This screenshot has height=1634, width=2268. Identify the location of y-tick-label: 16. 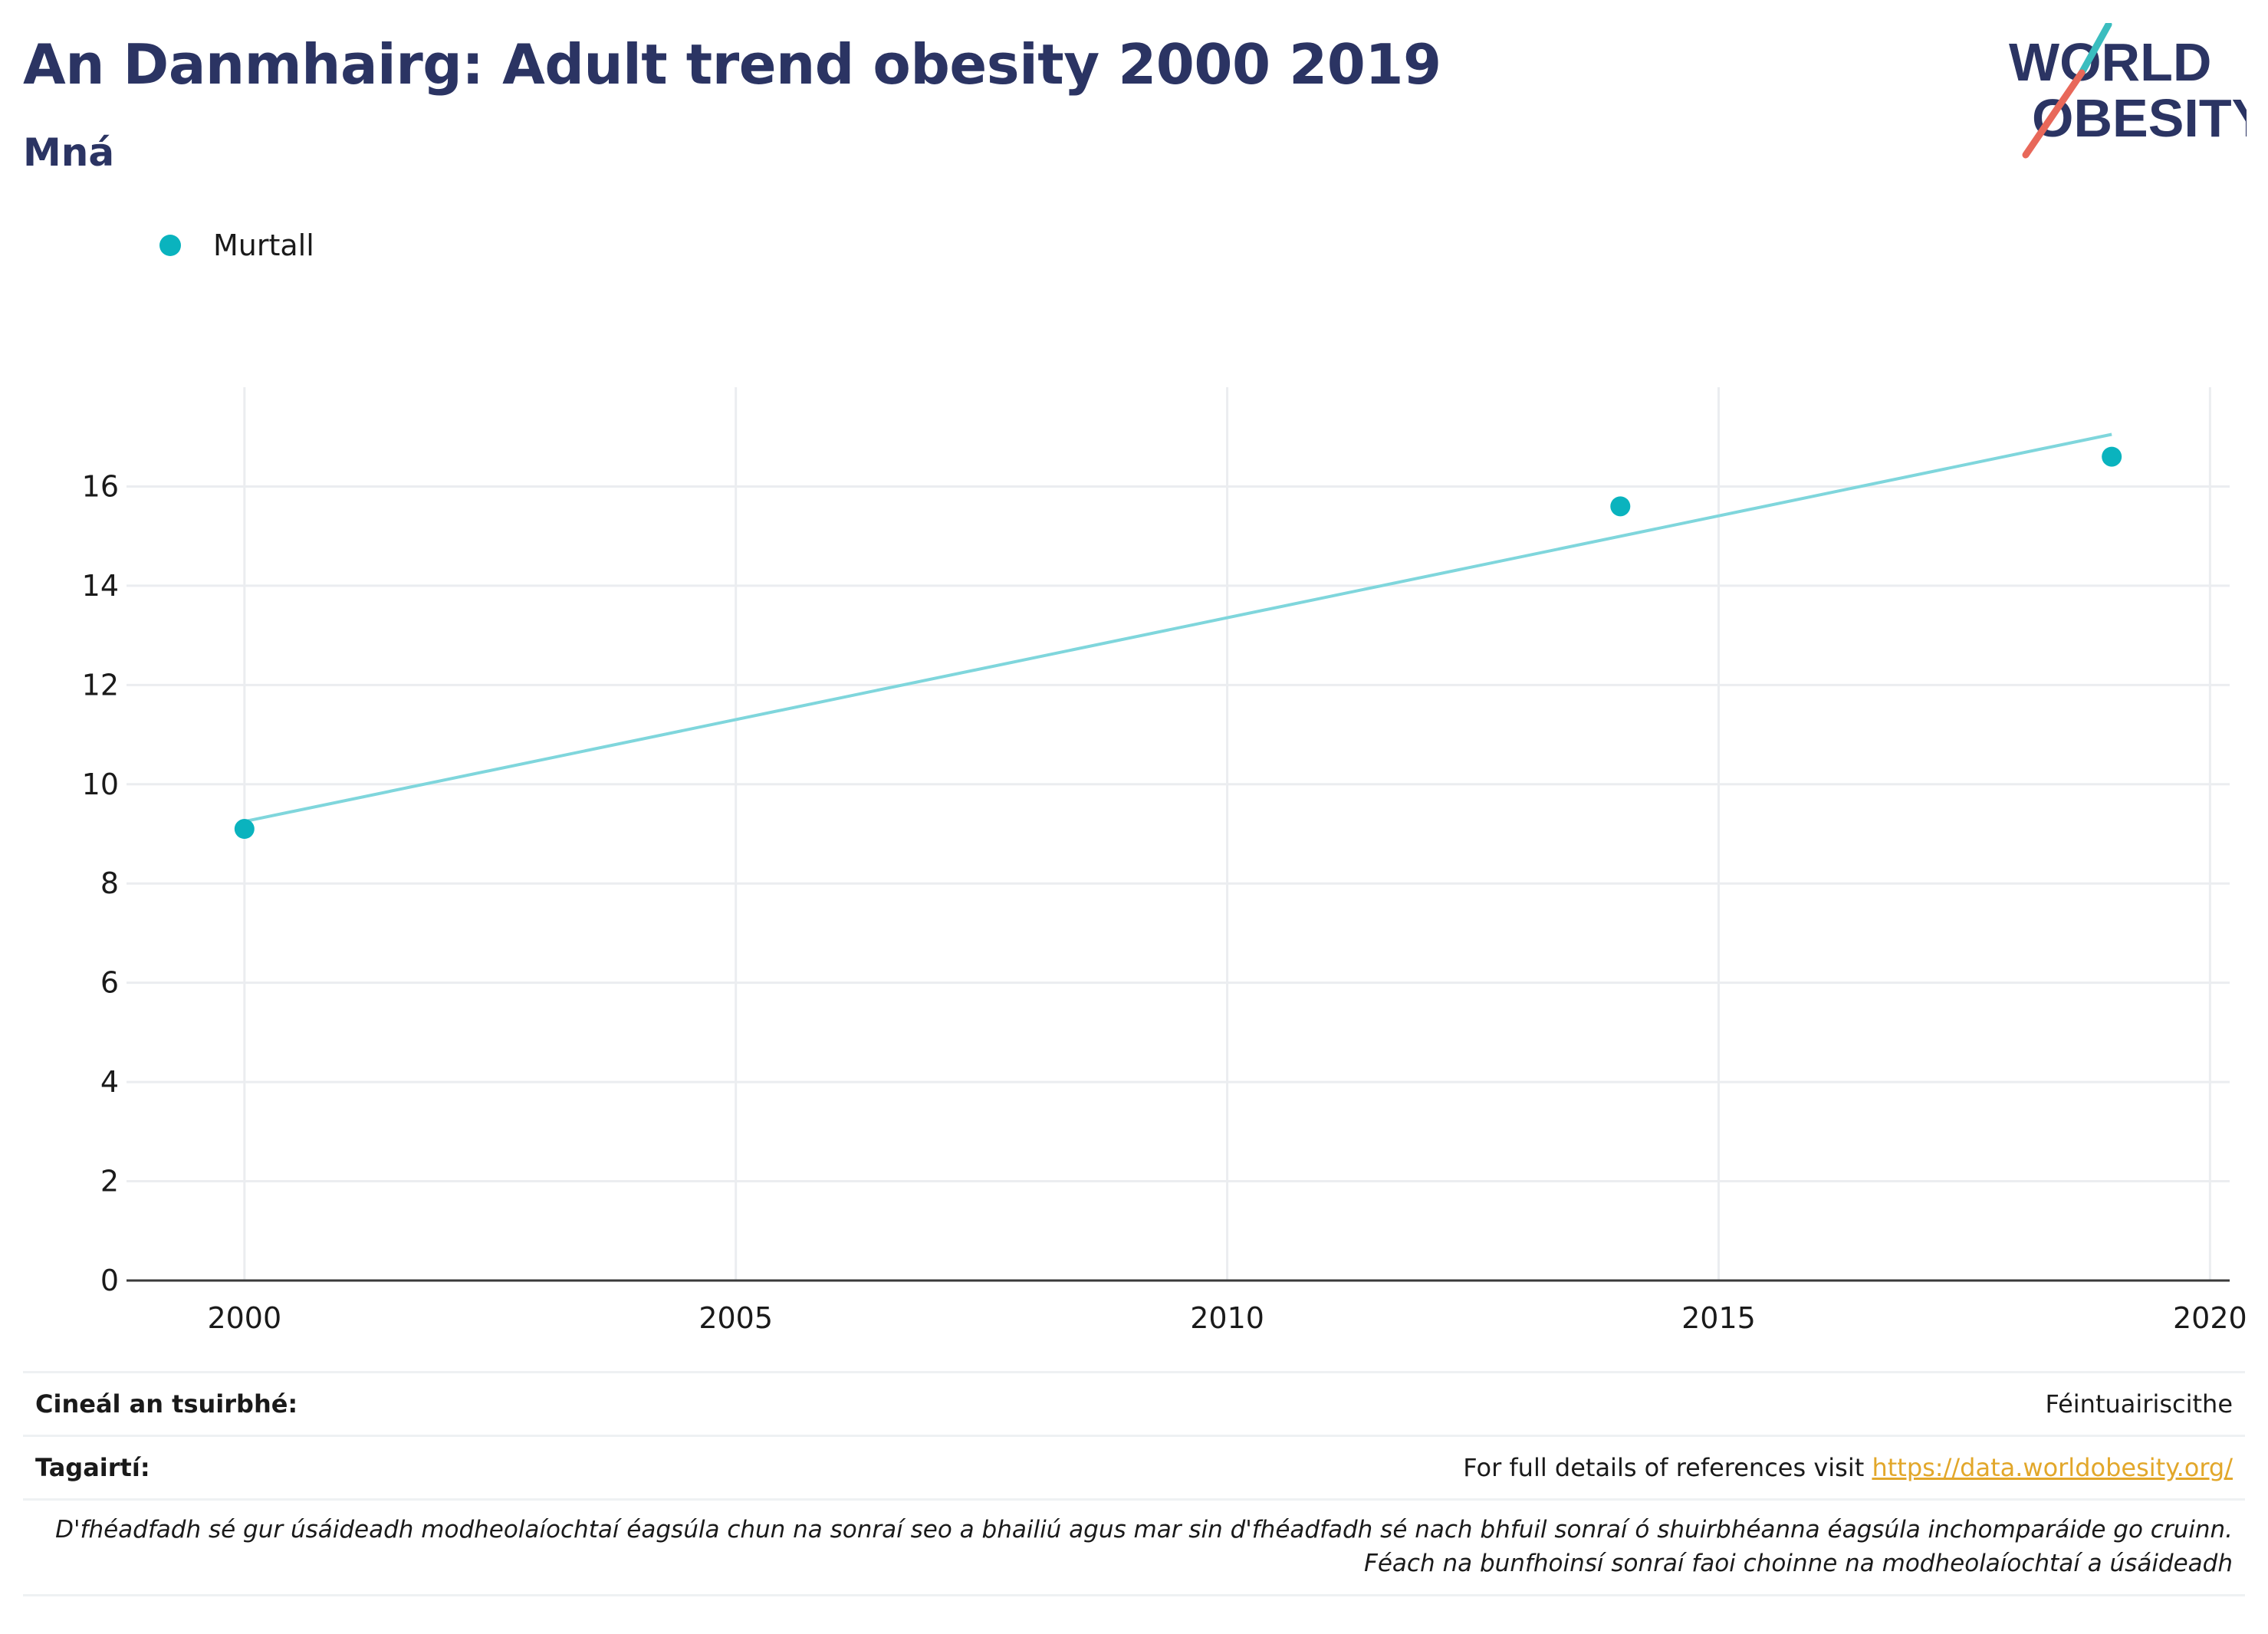
(100, 486).